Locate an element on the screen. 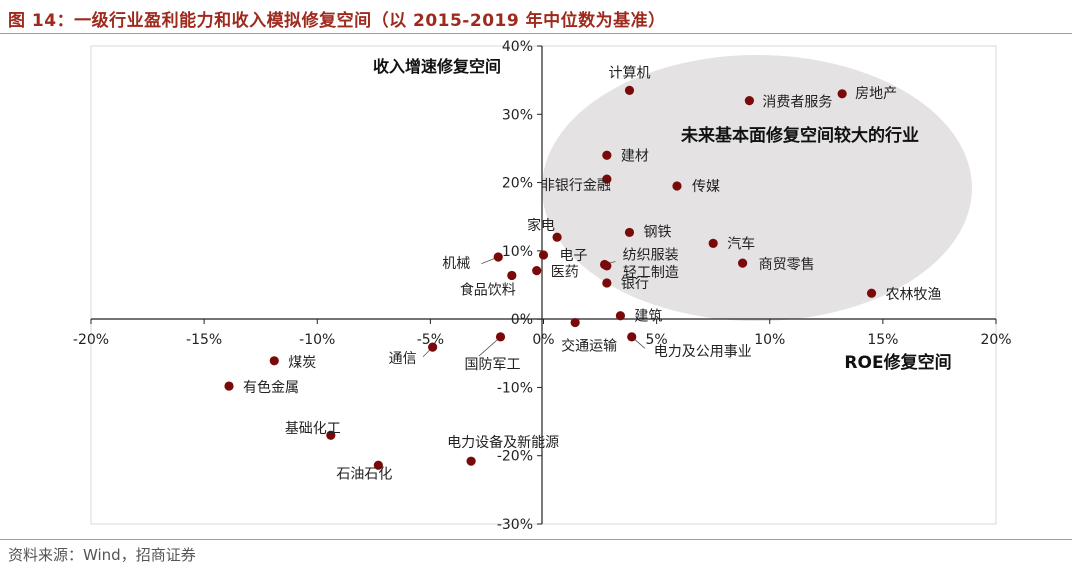 This screenshot has height=569, width=1080. point-label: 电力及公用事业 is located at coordinates (703, 352).